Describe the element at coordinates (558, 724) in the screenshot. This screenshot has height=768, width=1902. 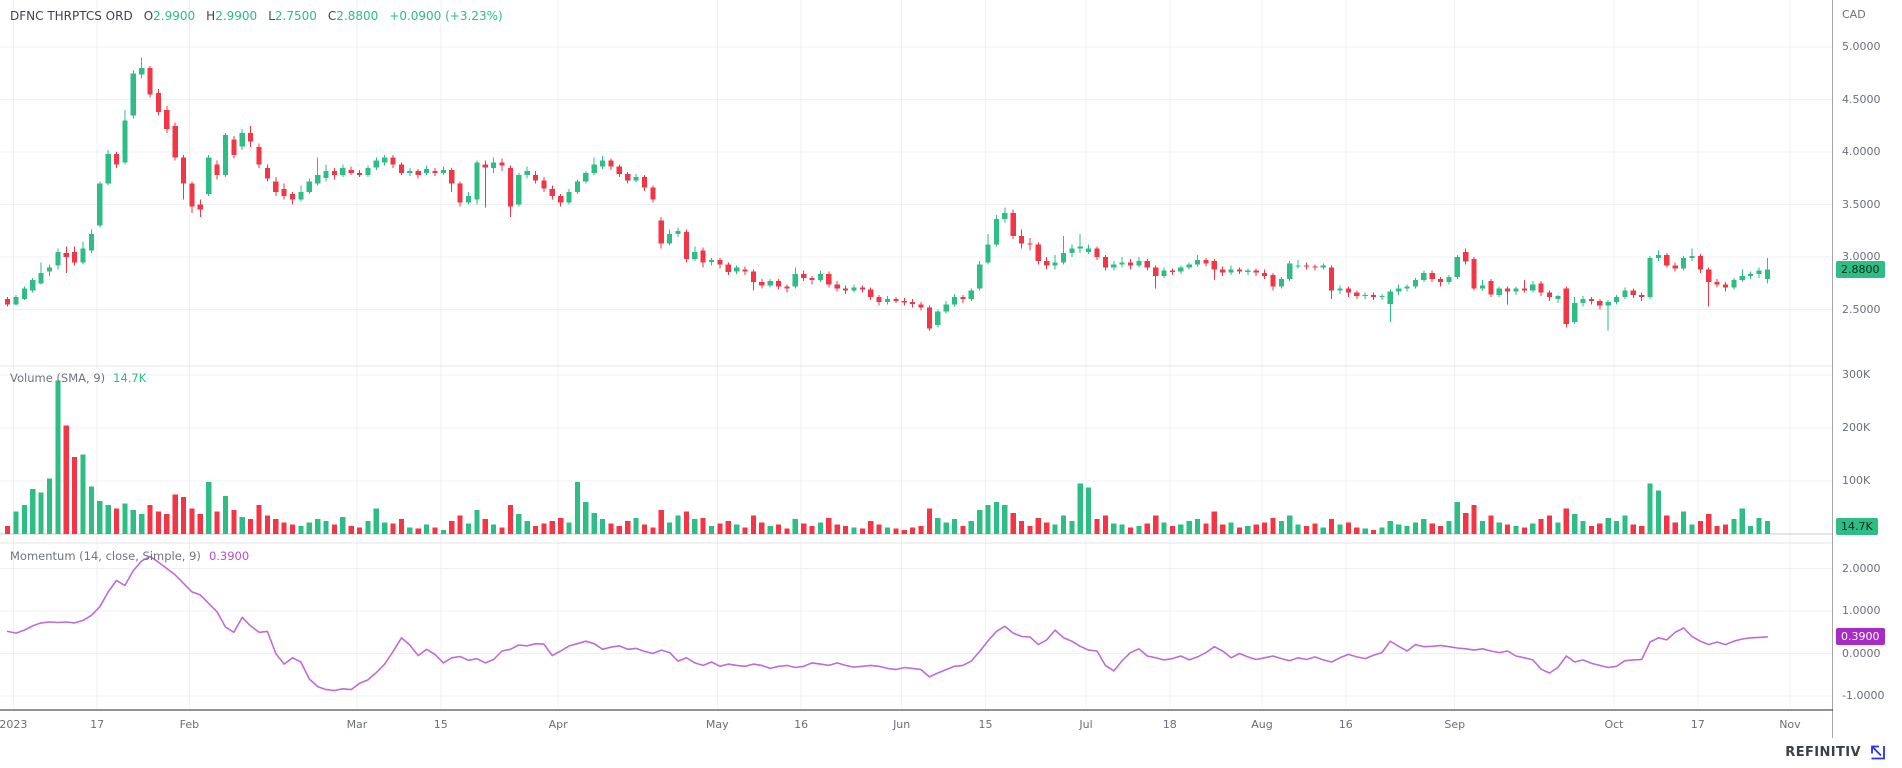
I see `time-axis-label: Apr` at that location.